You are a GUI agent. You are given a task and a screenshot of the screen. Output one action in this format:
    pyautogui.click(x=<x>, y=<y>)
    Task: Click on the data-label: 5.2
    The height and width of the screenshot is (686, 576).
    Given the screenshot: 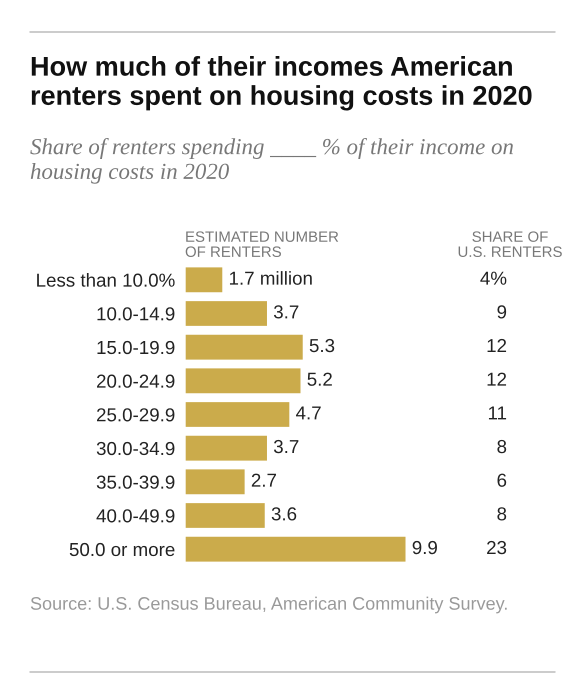 What is the action you would take?
    pyautogui.click(x=320, y=379)
    